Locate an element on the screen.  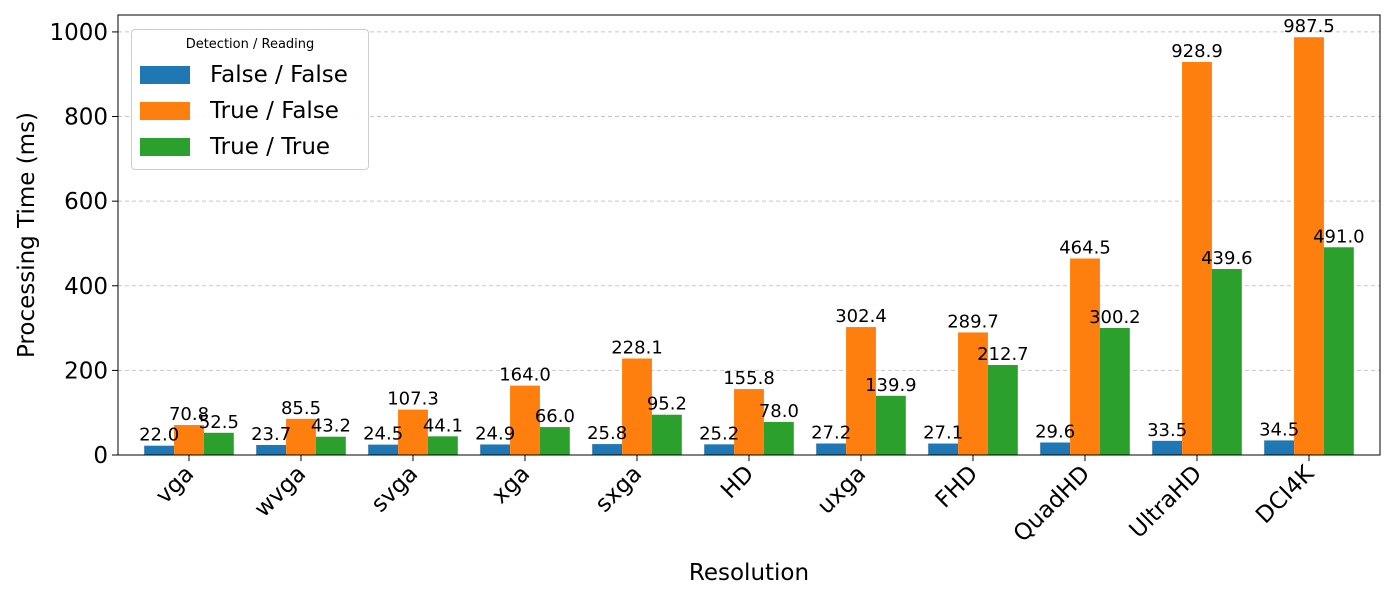
bar-value-label: 52.5 is located at coordinates (219, 422).